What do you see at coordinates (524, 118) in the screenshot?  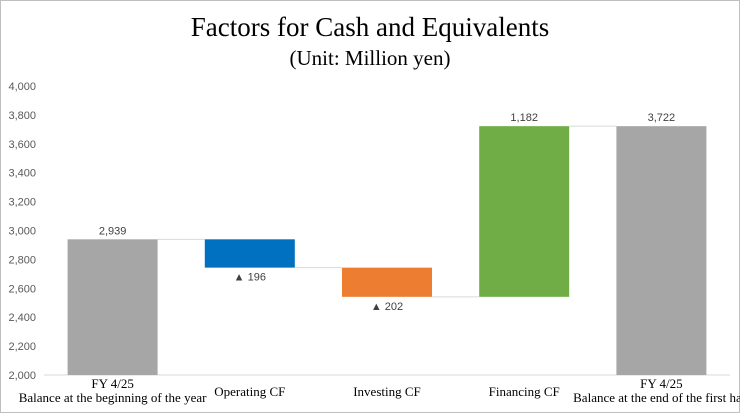 I see `data-label: 1,182` at bounding box center [524, 118].